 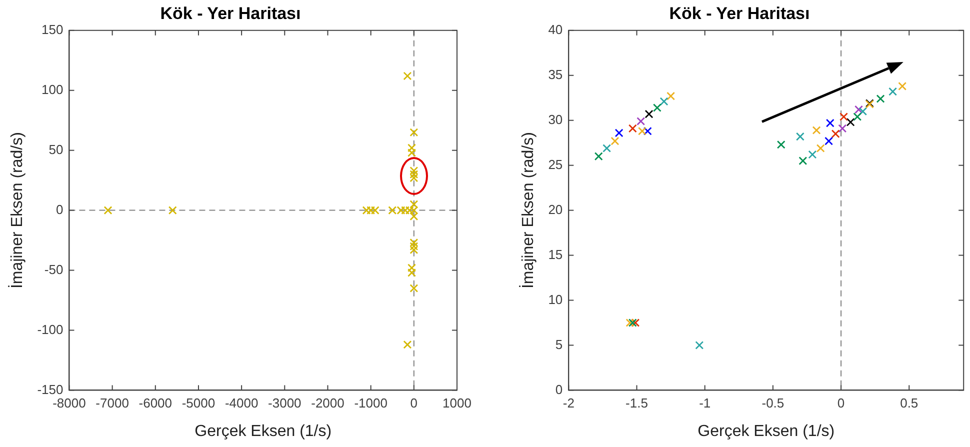 What do you see at coordinates (53, 29) in the screenshot?
I see `y-tick-label: 150` at bounding box center [53, 29].